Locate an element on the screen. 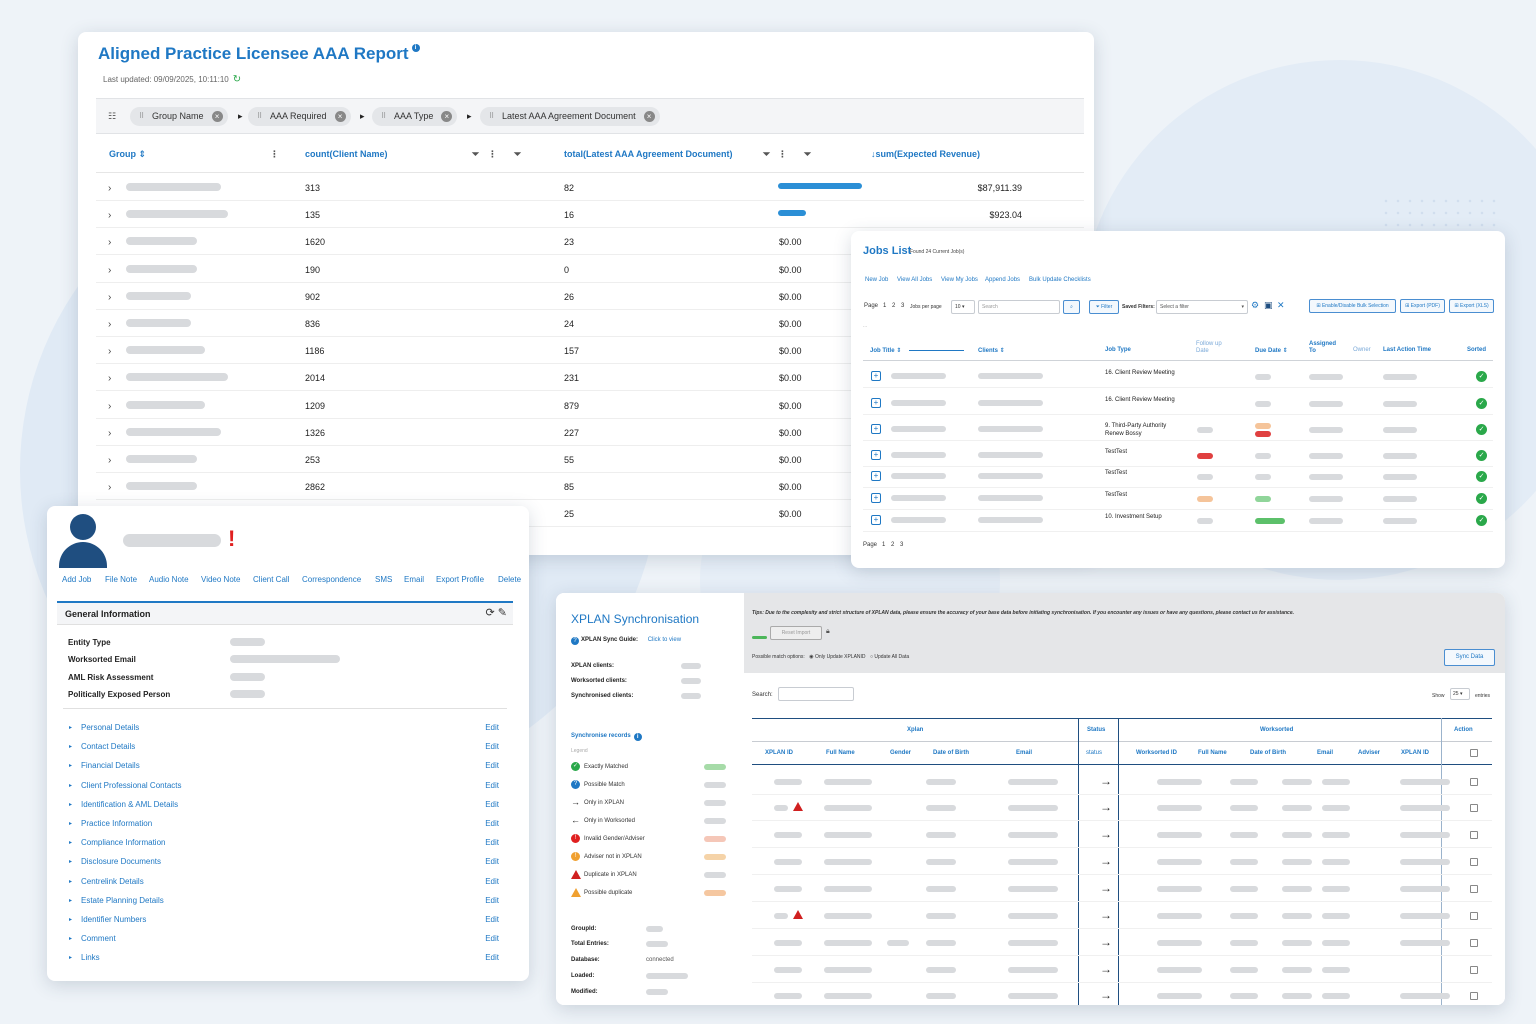 This screenshot has height=1024, width=1536. add-job-link: Add Job is located at coordinates (77, 579).